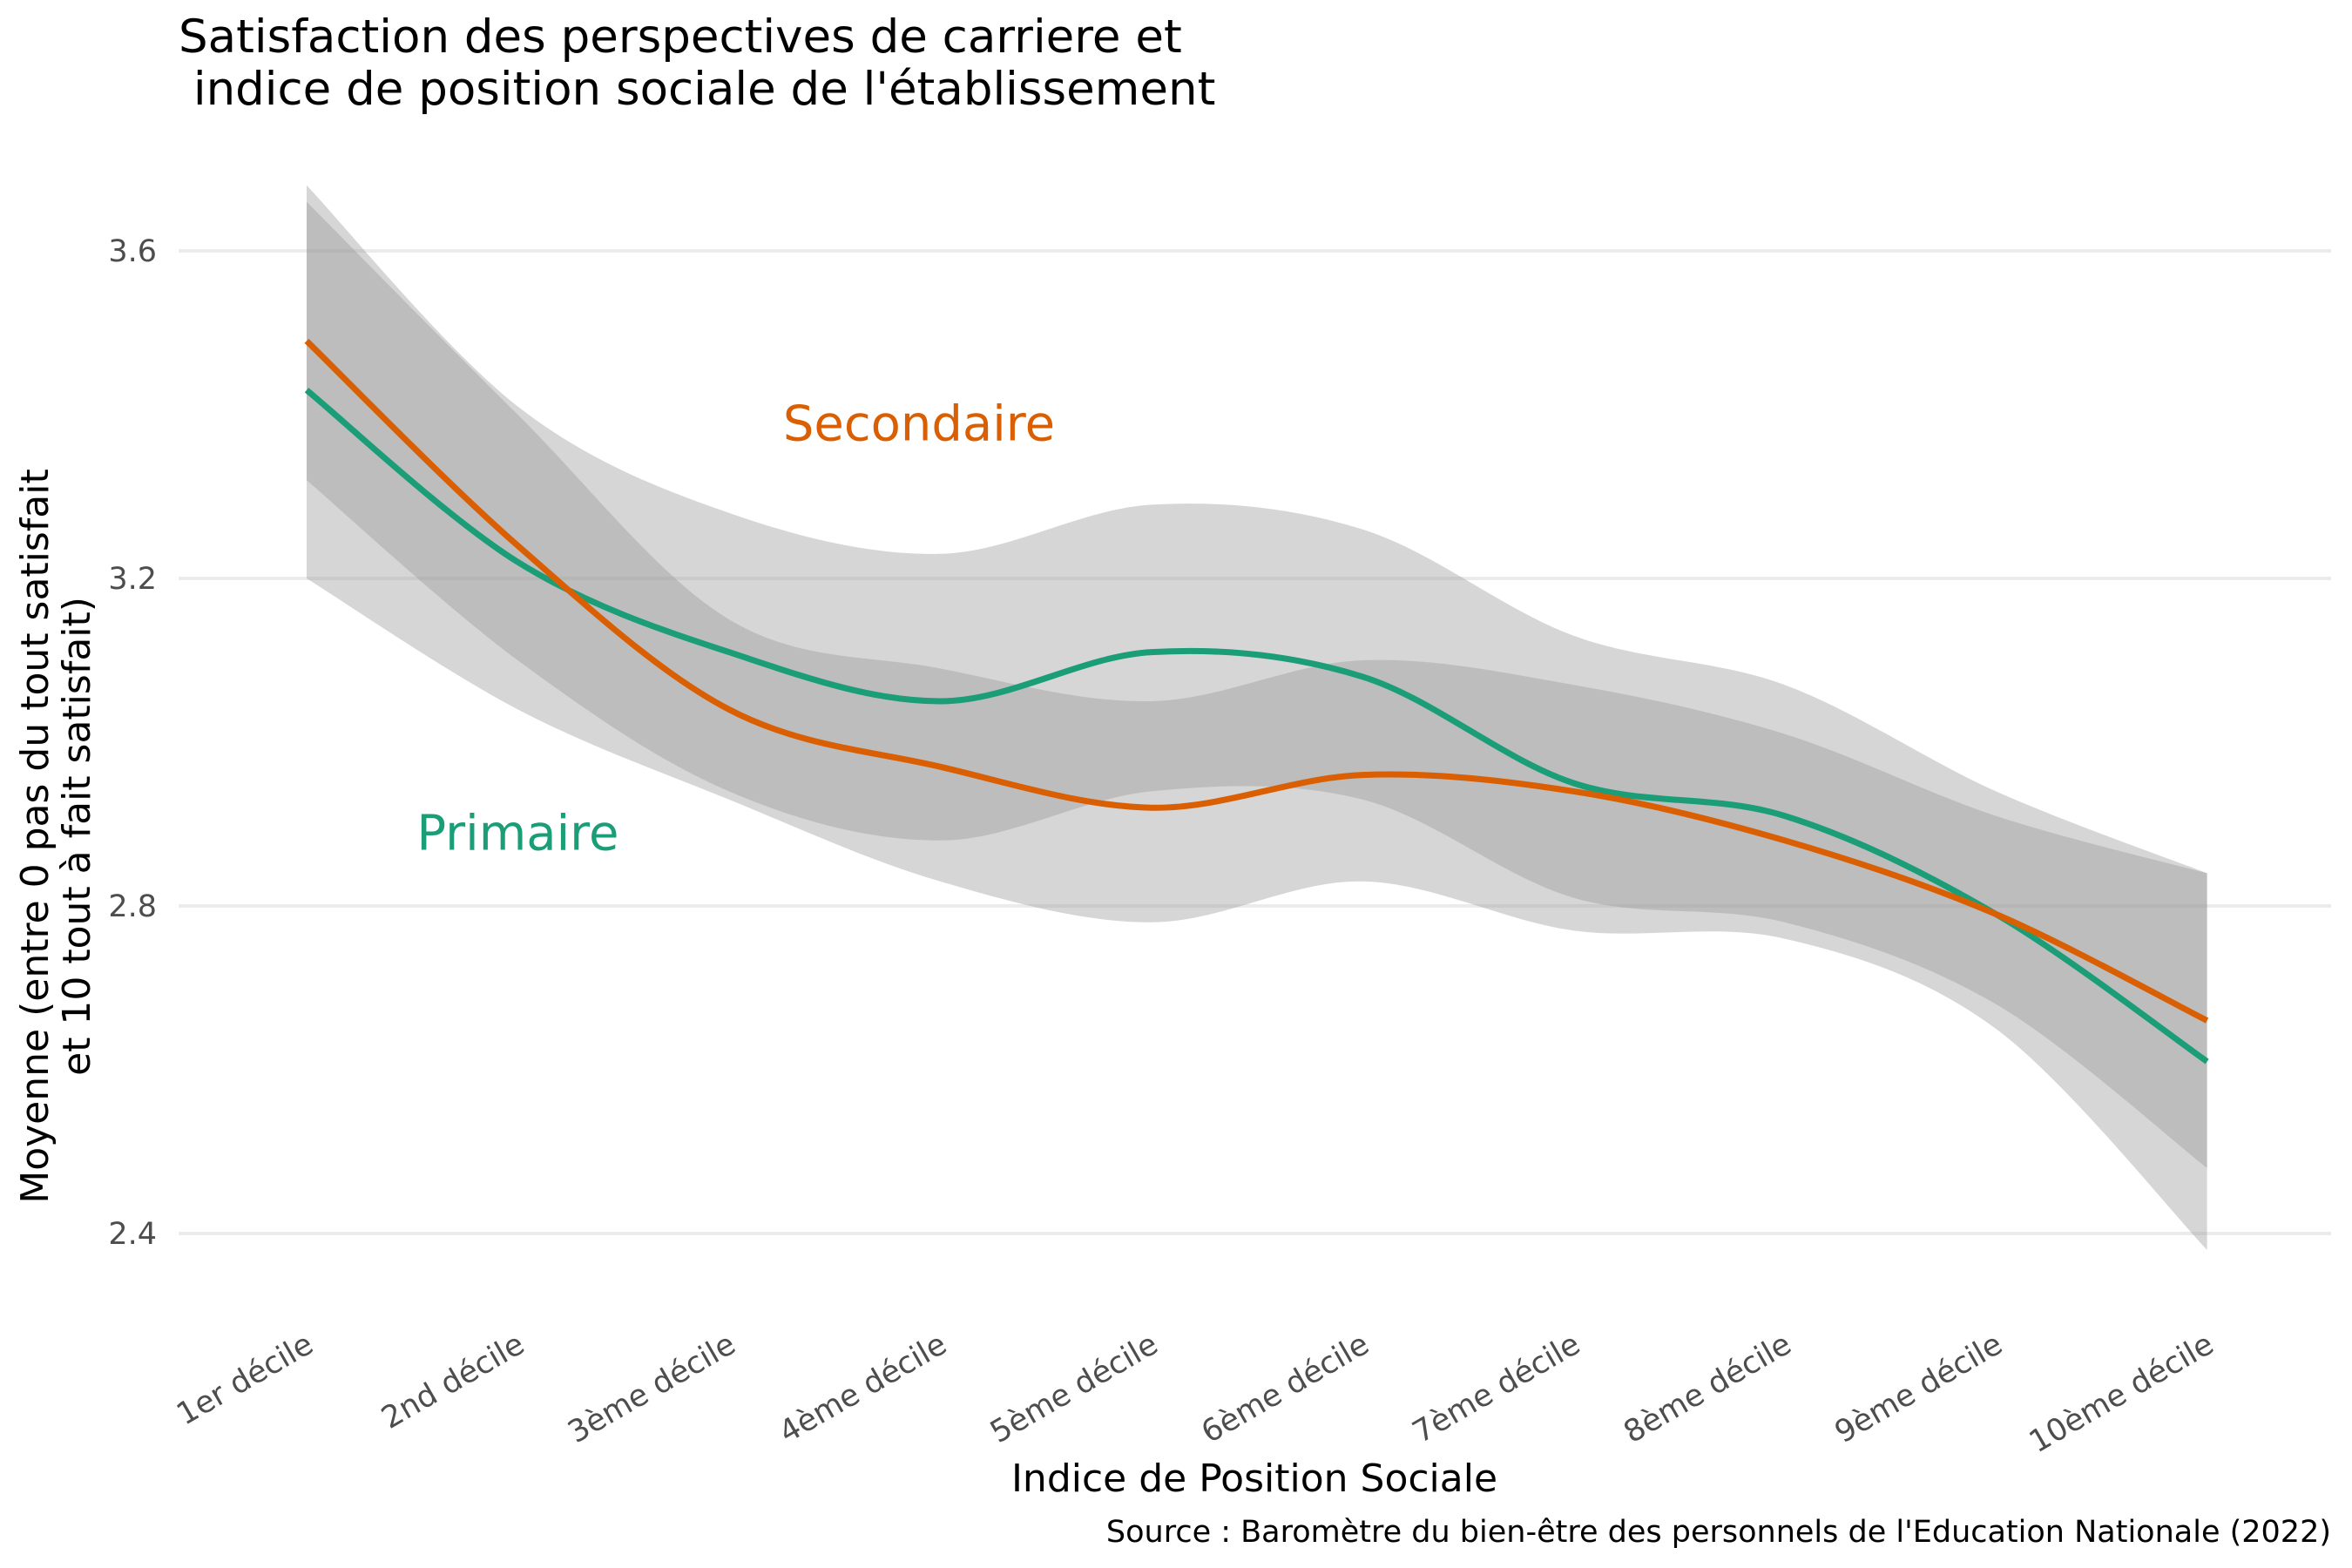 The height and width of the screenshot is (1568, 2352). Describe the element at coordinates (864, 1388) in the screenshot. I see `x-tick-label: 4ème décile` at that location.